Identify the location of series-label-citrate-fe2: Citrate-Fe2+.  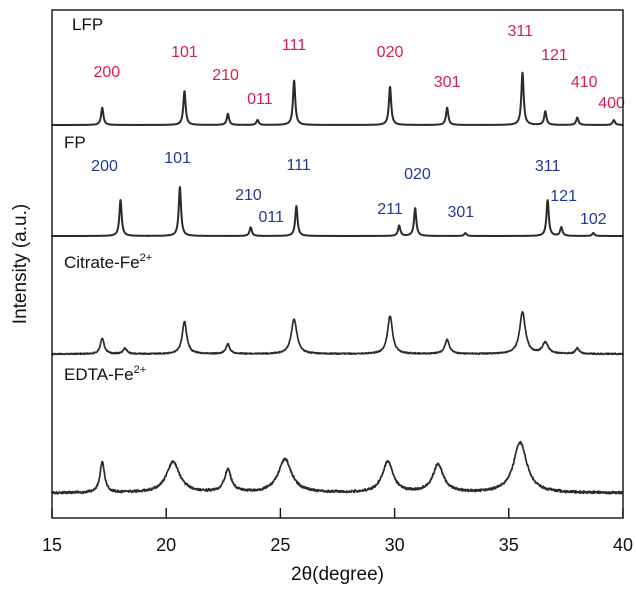
(108, 262).